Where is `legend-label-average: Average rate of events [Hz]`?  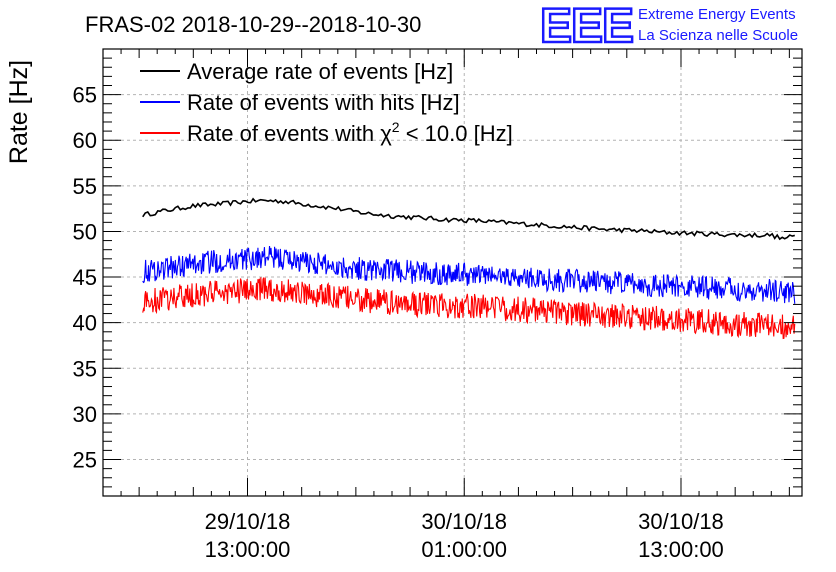 legend-label-average: Average rate of events [Hz] is located at coordinates (320, 71).